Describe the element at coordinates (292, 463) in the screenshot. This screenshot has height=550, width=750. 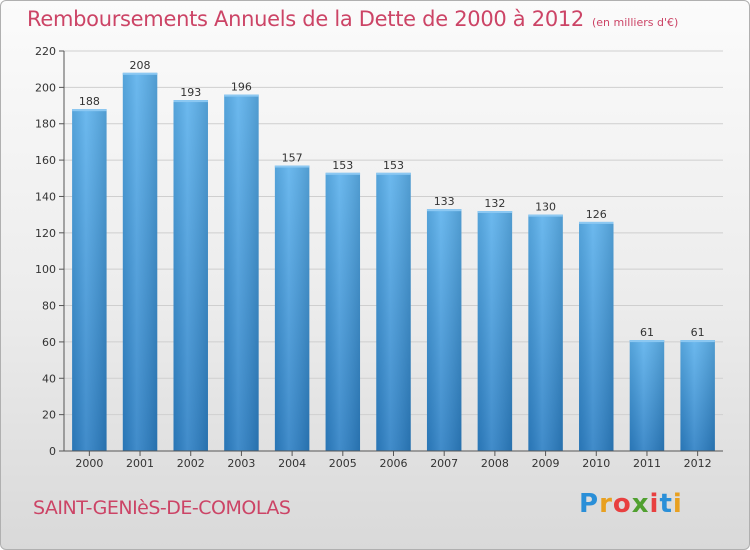
I see `x-tick-label: 2004` at that location.